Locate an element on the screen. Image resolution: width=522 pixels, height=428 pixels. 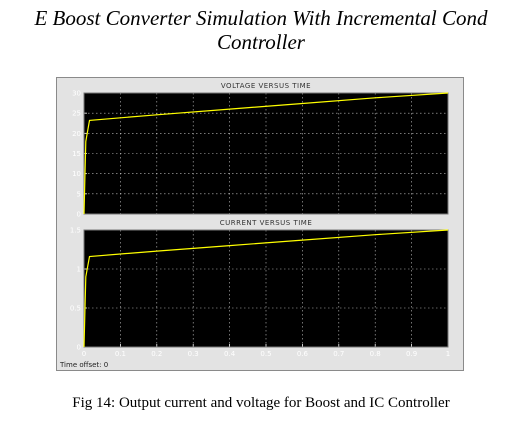
voltage-y-tick-label: 20 is located at coordinates (76, 134).